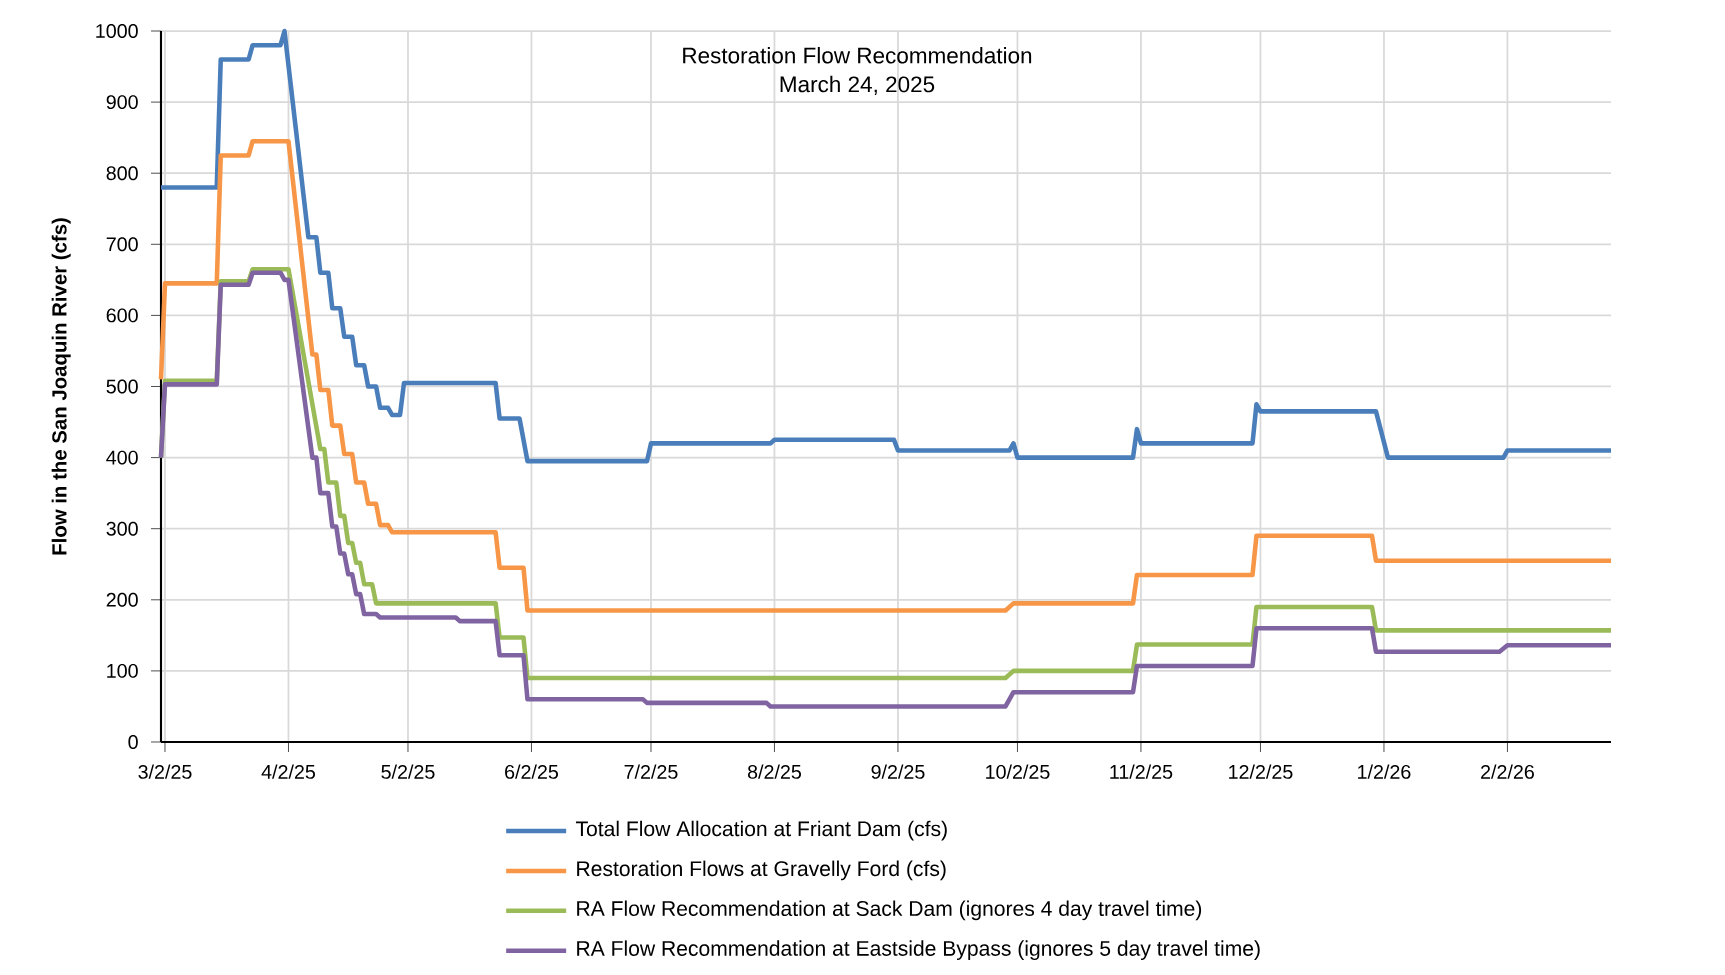 The image size is (1725, 975). Describe the element at coordinates (1261, 771) in the screenshot. I see `x-tick-label: 12/2/25` at that location.